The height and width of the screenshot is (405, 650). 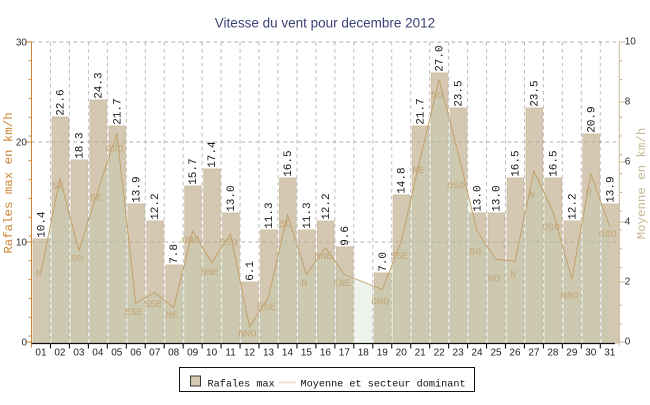 What do you see at coordinates (308, 215) in the screenshot?
I see `svg-text: 11.3` at bounding box center [308, 215].